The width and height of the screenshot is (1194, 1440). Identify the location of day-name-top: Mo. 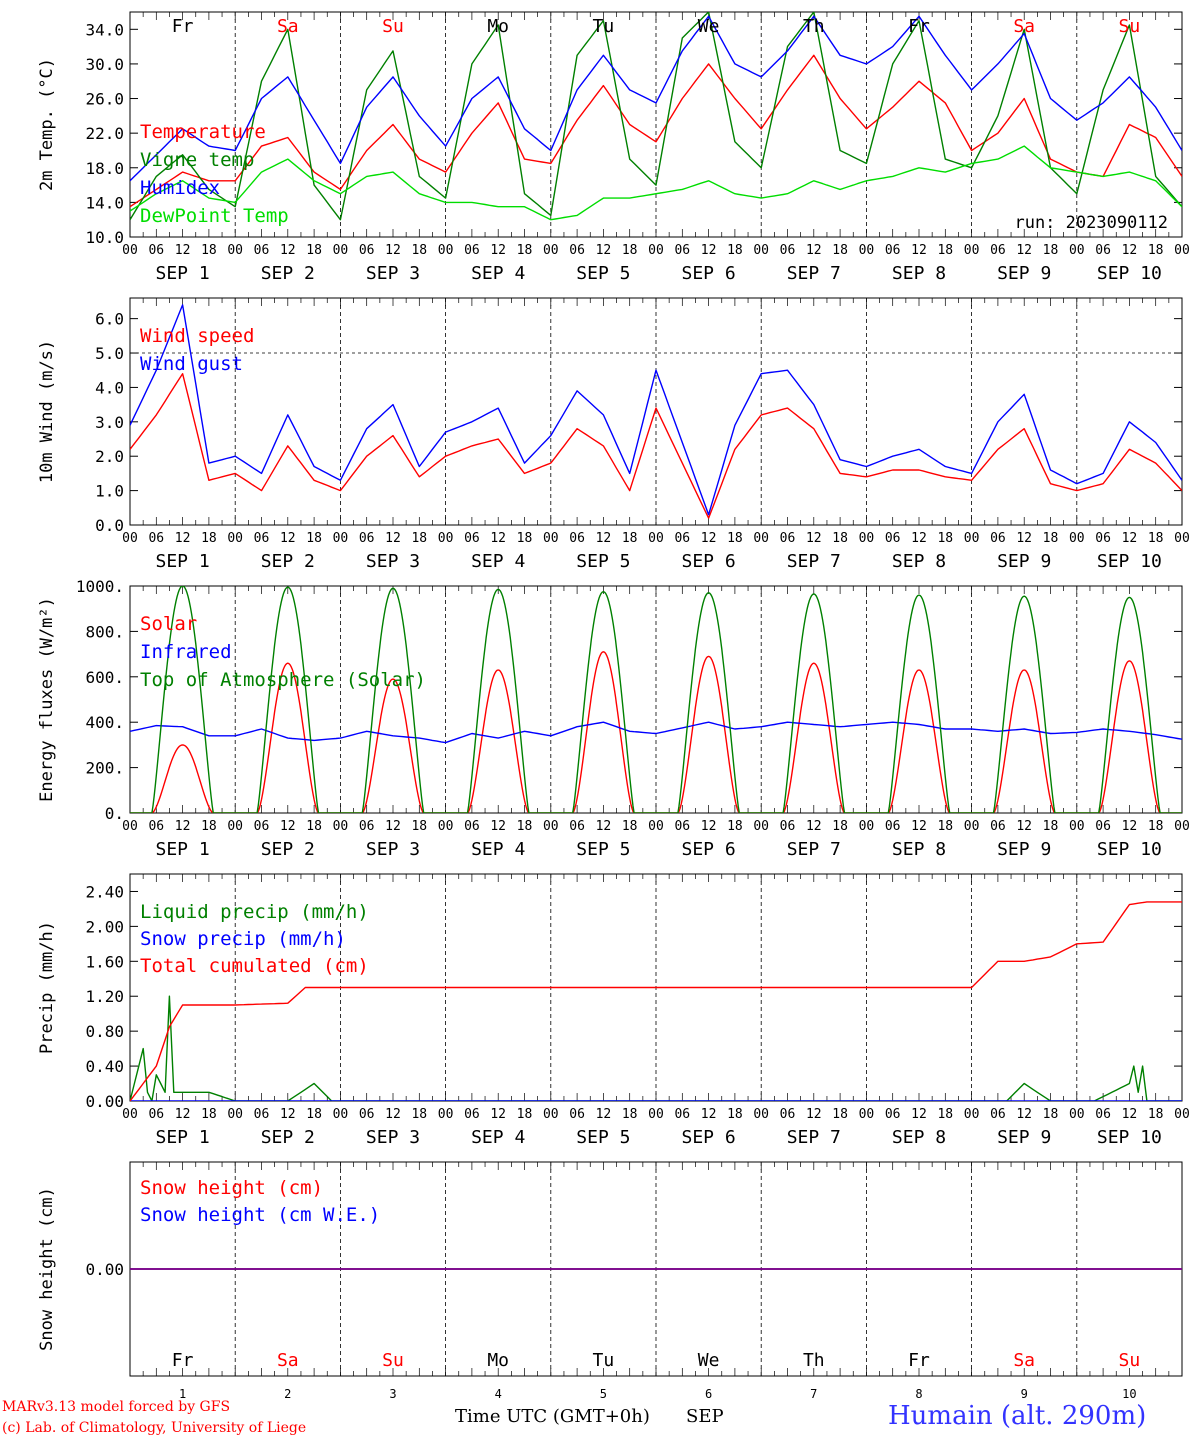
(498, 26).